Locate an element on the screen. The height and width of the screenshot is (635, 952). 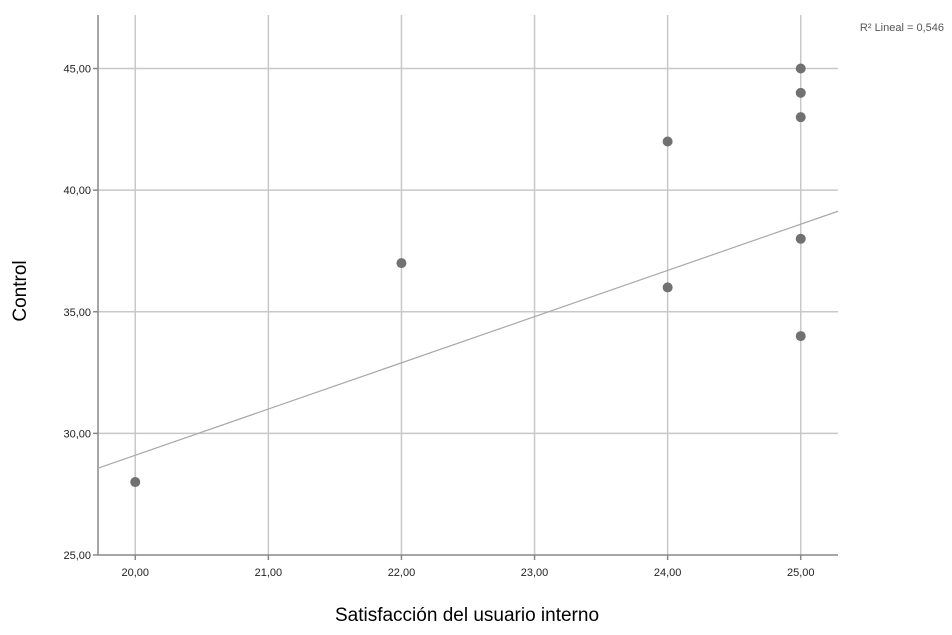
x-tick-label: 23,00 is located at coordinates (535, 573).